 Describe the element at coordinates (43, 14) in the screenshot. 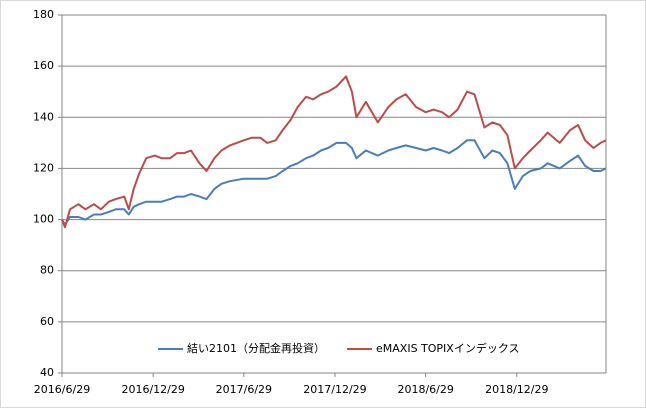

I see `y-tick-label: 180` at that location.